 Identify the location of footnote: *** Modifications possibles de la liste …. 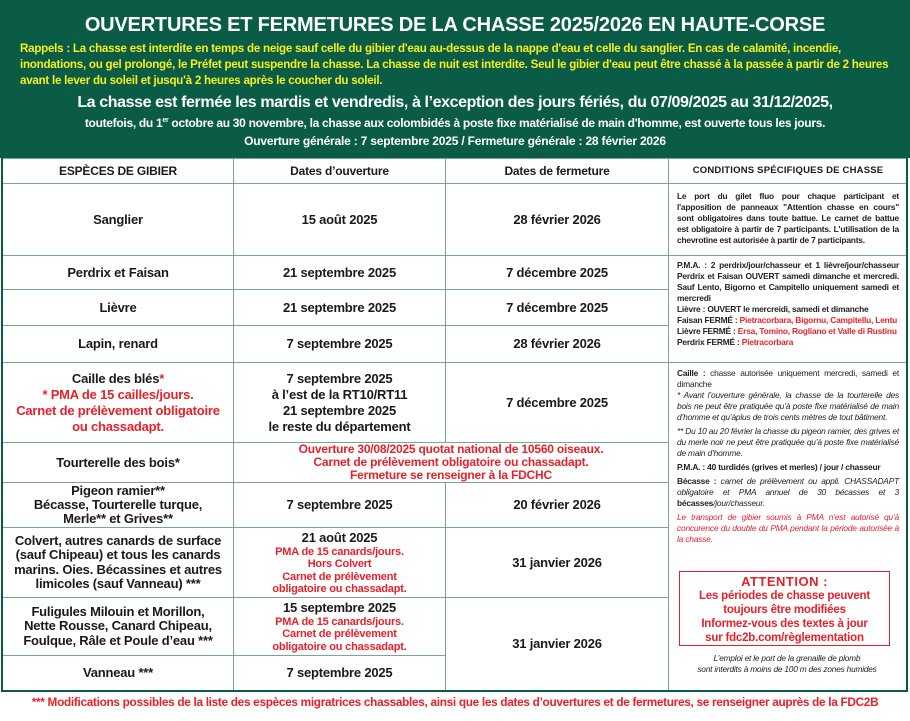
(455, 702).